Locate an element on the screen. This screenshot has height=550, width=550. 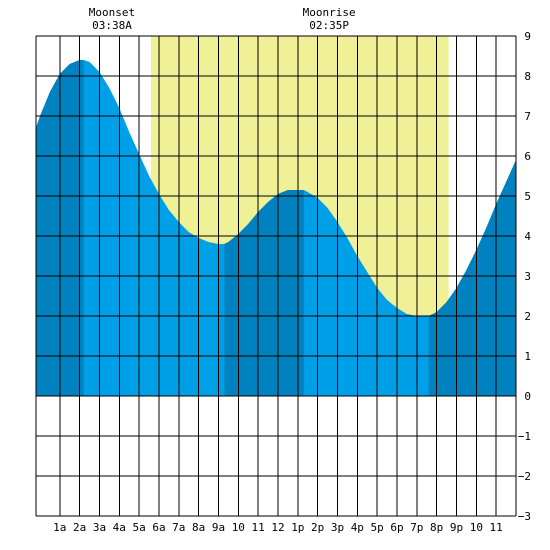
x-tick-label: 8p is located at coordinates (436, 527).